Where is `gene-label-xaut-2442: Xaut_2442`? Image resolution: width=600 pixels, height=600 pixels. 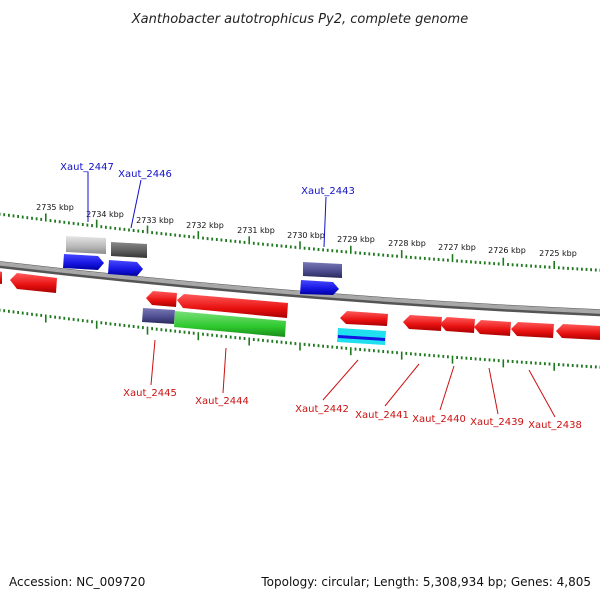
gene-label-xaut-2442: Xaut_2442 is located at coordinates (322, 409).